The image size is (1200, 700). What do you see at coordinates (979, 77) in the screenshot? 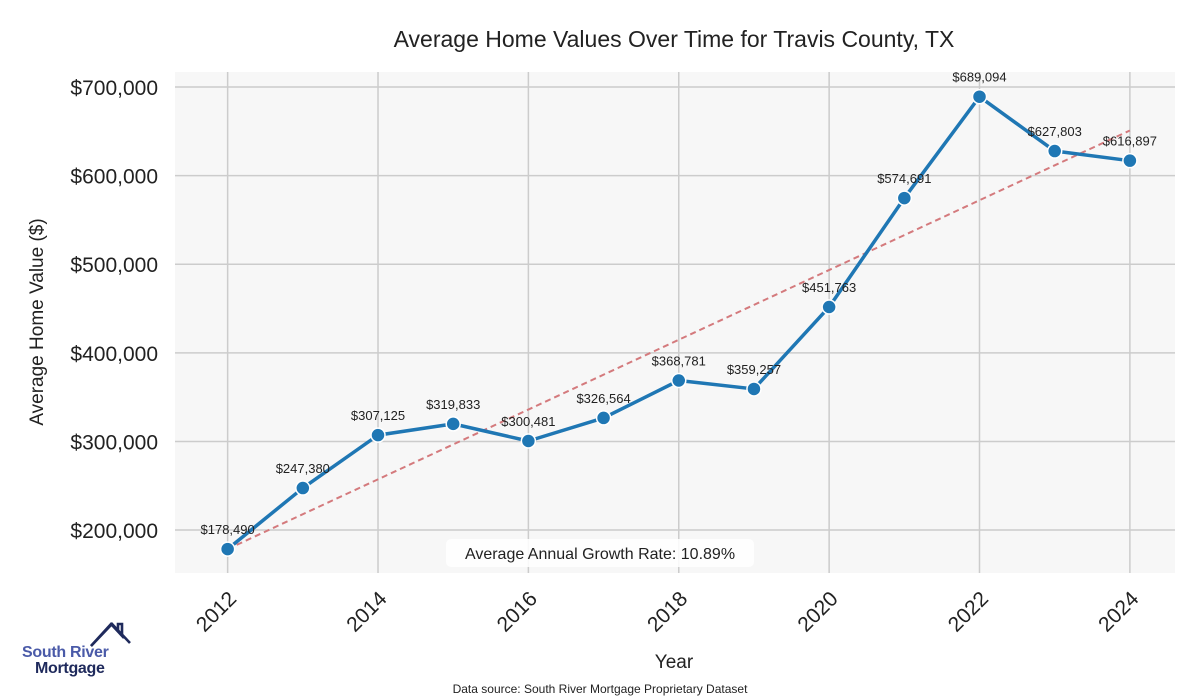
I see `data-label: $689,094` at bounding box center [979, 77].